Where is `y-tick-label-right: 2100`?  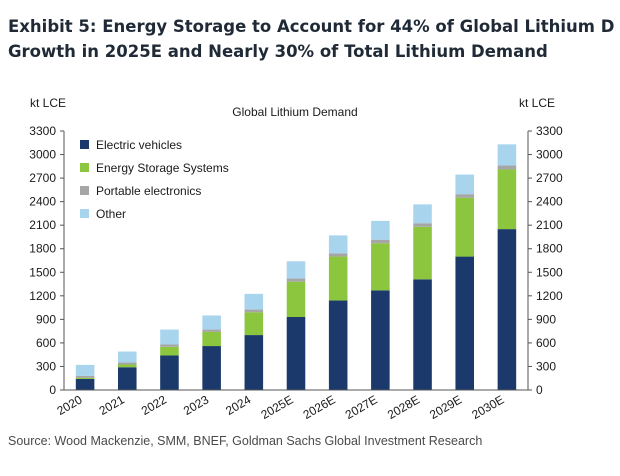 y-tick-label-right: 2100 is located at coordinates (549, 225).